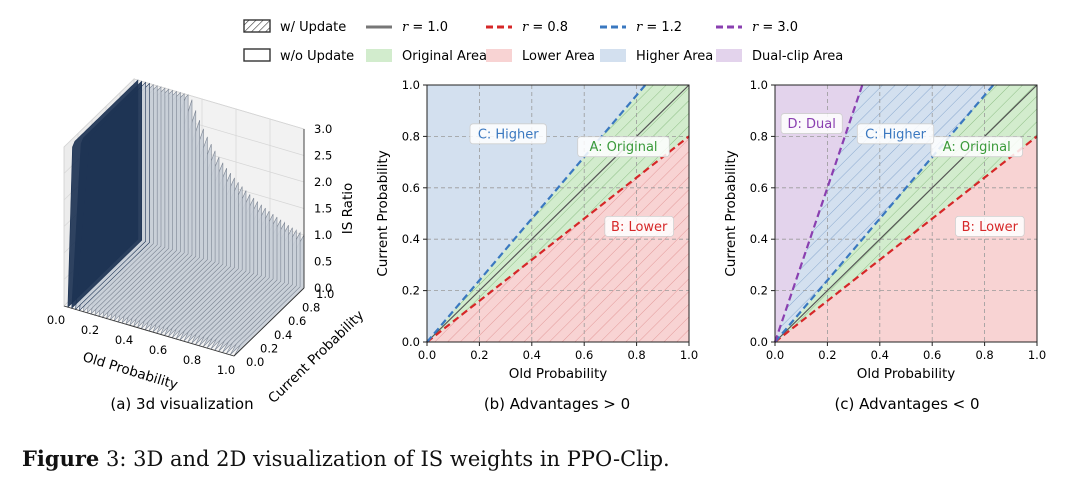 The height and width of the screenshot is (490, 1080). Describe the element at coordinates (558, 56) in the screenshot. I see `legend-label: Lower Area` at that location.